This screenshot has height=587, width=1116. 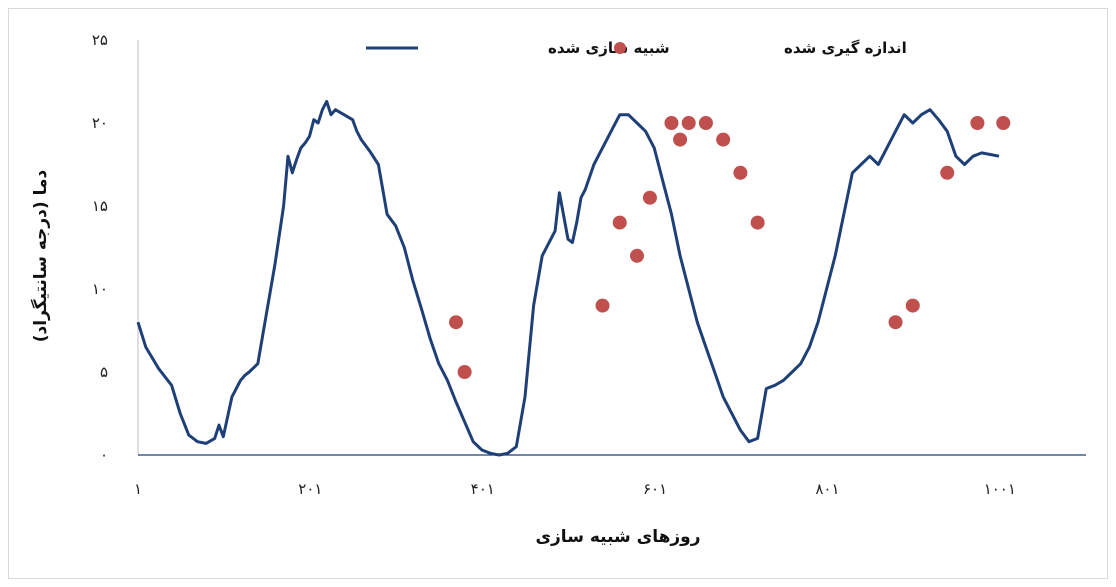 What do you see at coordinates (655, 489) in the screenshot?
I see `x-tick-label: ۶۰۱` at bounding box center [655, 489].